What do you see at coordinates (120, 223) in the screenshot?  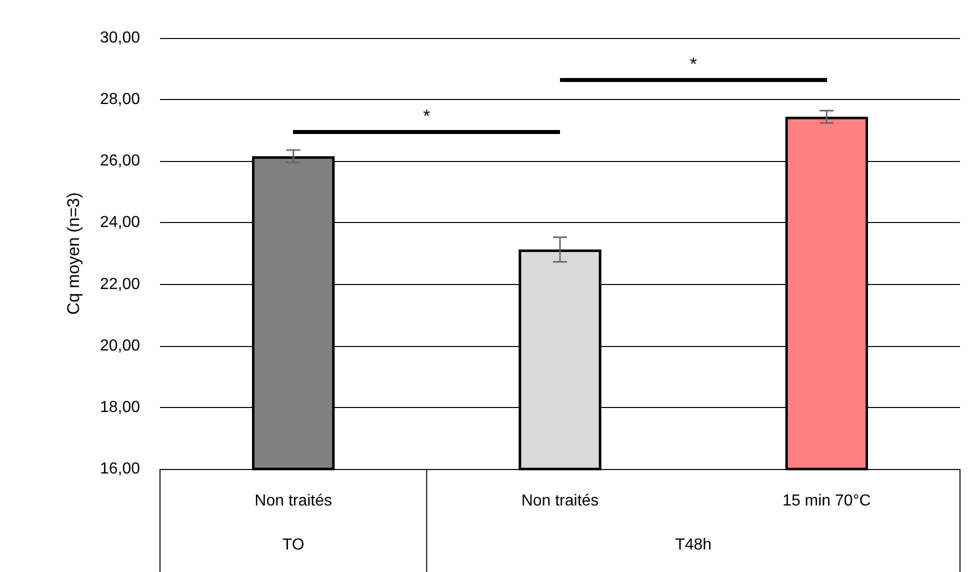 I see `y-tick-label: 24,00` at bounding box center [120, 223].